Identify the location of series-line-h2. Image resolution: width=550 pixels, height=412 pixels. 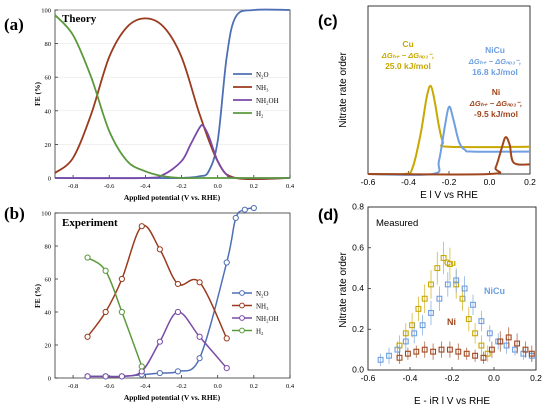
(115, 311).